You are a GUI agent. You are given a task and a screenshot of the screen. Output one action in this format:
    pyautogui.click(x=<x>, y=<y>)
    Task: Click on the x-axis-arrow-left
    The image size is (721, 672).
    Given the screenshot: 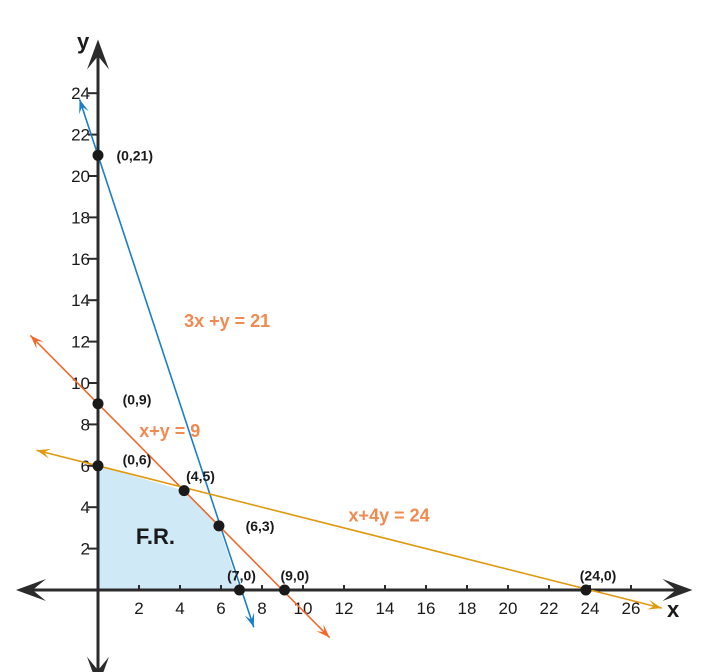 What is the action you would take?
    pyautogui.click(x=31, y=590)
    